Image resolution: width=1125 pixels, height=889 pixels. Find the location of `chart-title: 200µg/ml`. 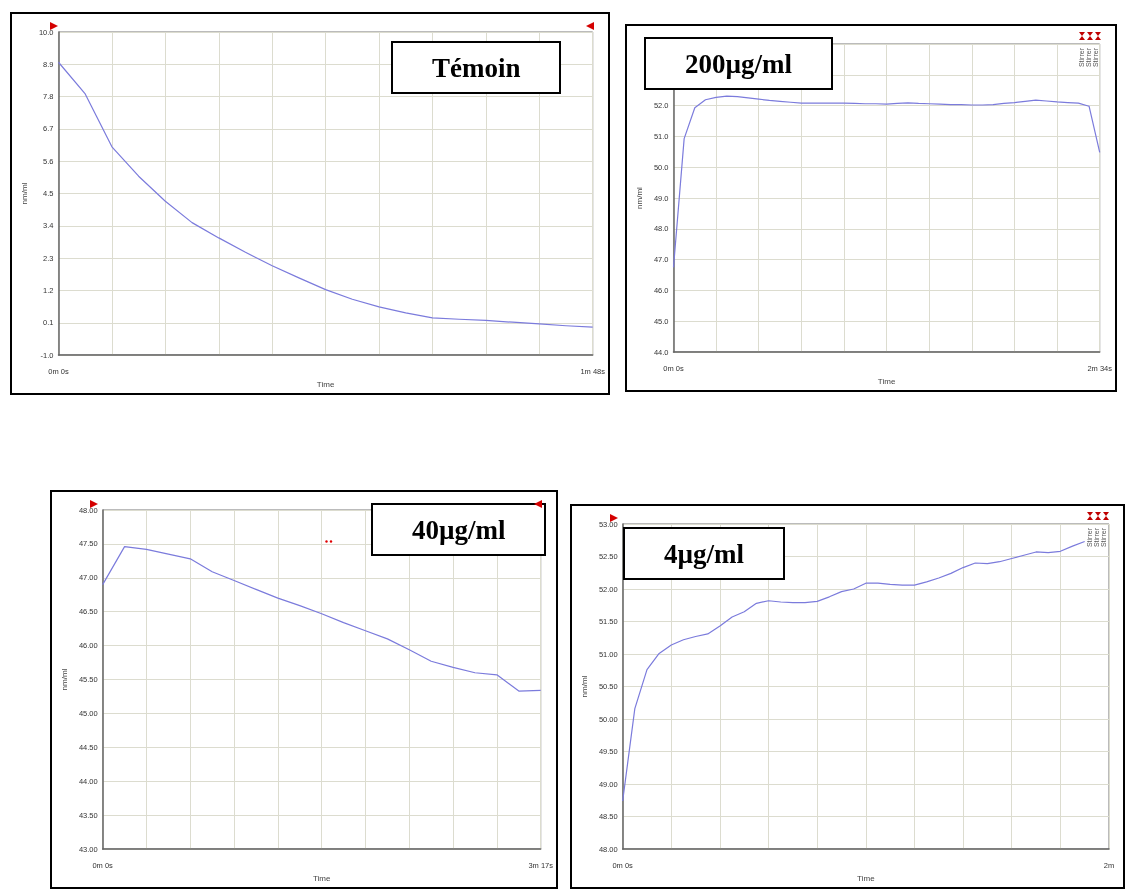

chart-title: 200µg/ml is located at coordinates (739, 63).